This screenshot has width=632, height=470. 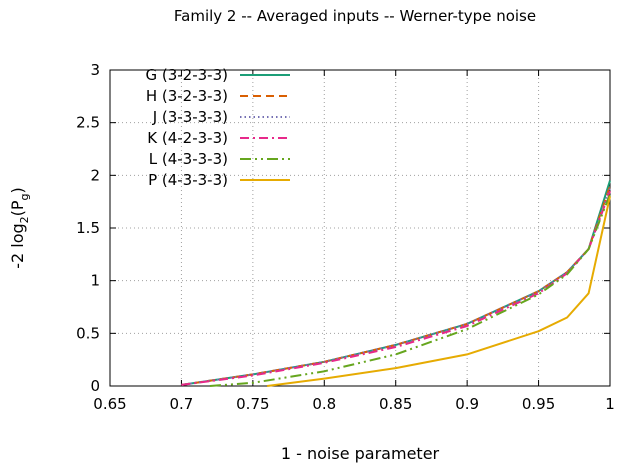 What do you see at coordinates (188, 180) in the screenshot?
I see `legend-label-p: P (4-3-3-3)` at bounding box center [188, 180].